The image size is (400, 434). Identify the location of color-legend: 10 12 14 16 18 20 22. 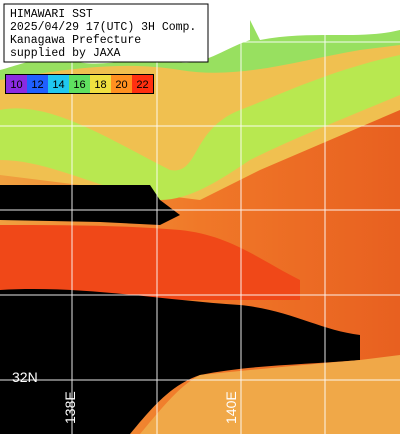
(79, 84).